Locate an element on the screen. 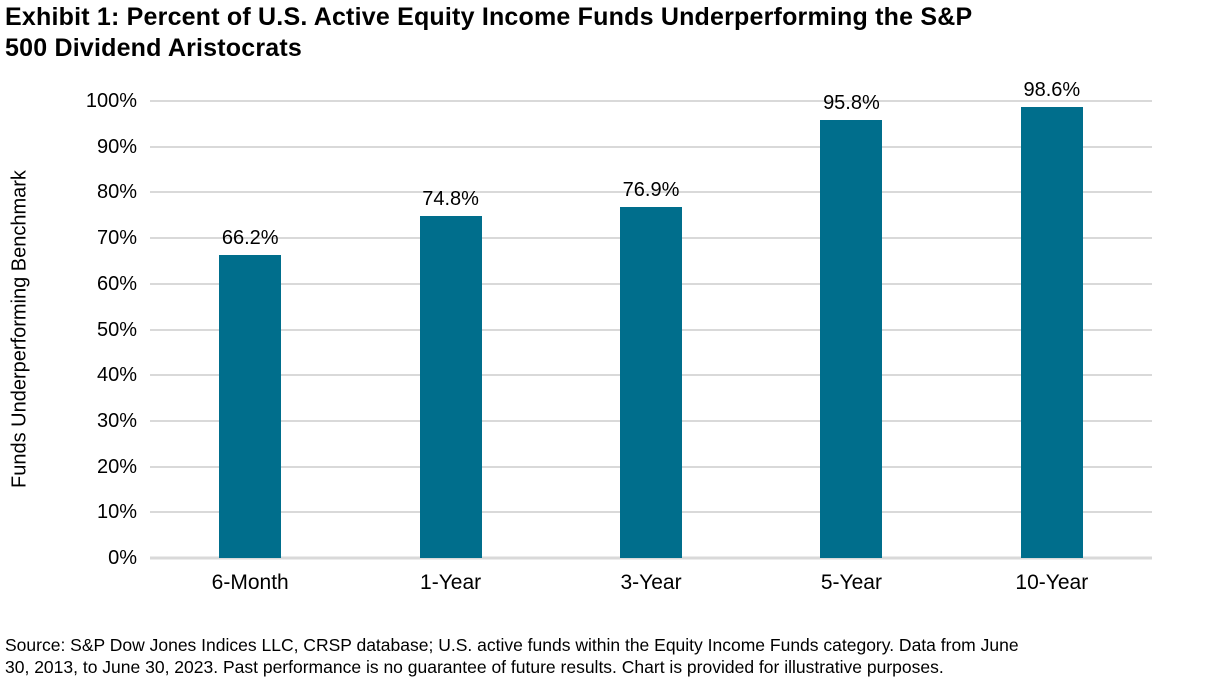 The image size is (1215, 688). bar-slot: 66.2% is located at coordinates (250, 329).